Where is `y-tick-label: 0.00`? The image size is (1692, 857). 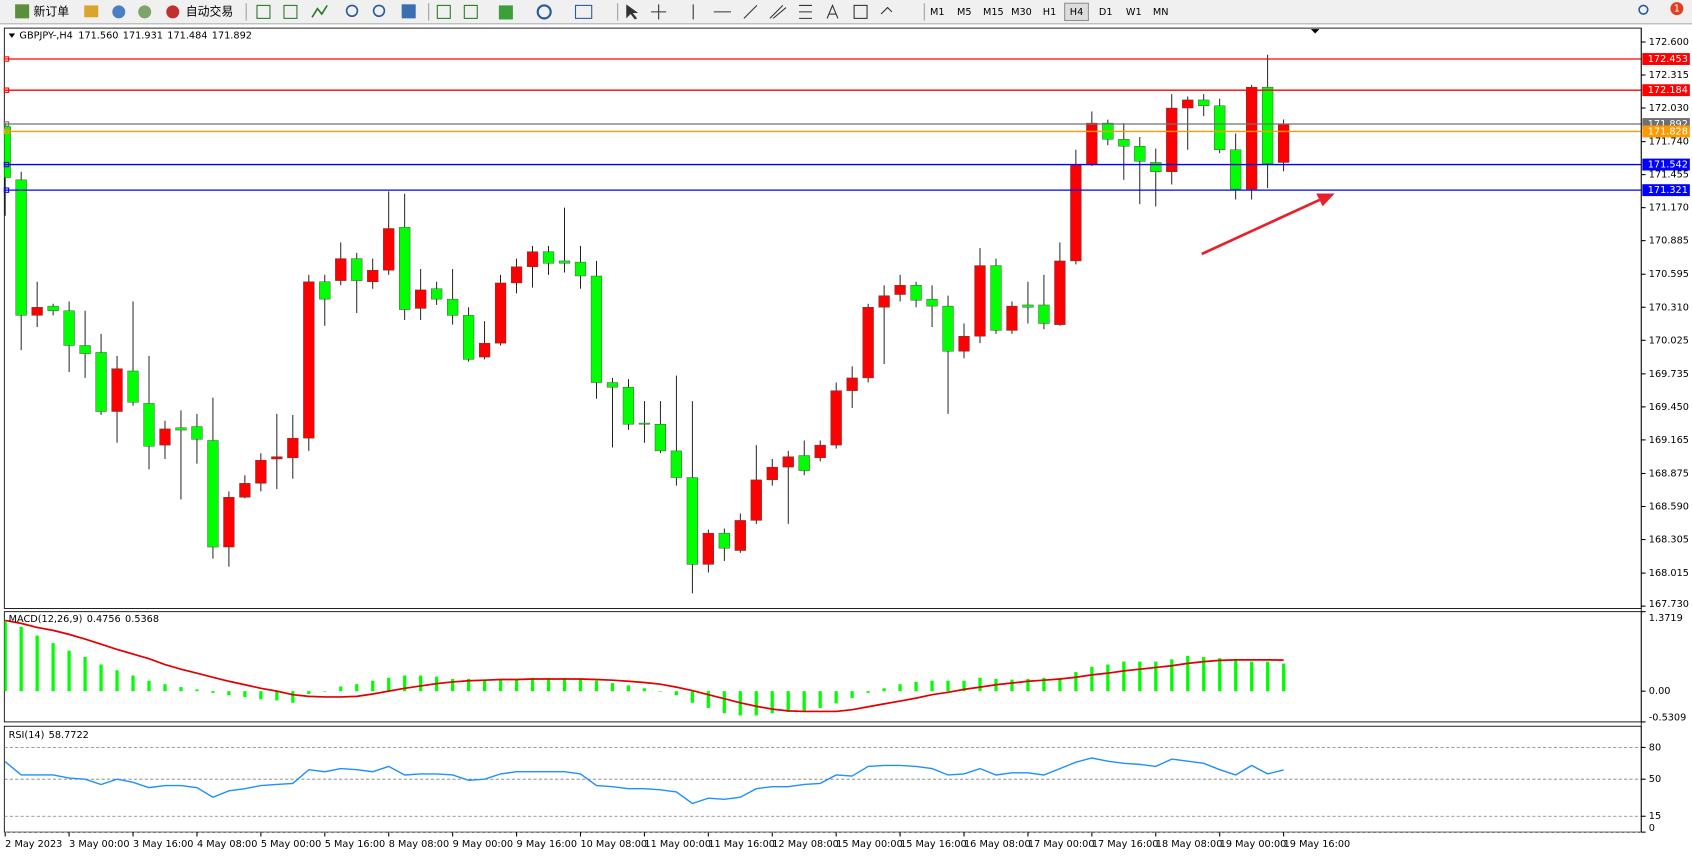
y-tick-label: 0.00 is located at coordinates (1660, 691).